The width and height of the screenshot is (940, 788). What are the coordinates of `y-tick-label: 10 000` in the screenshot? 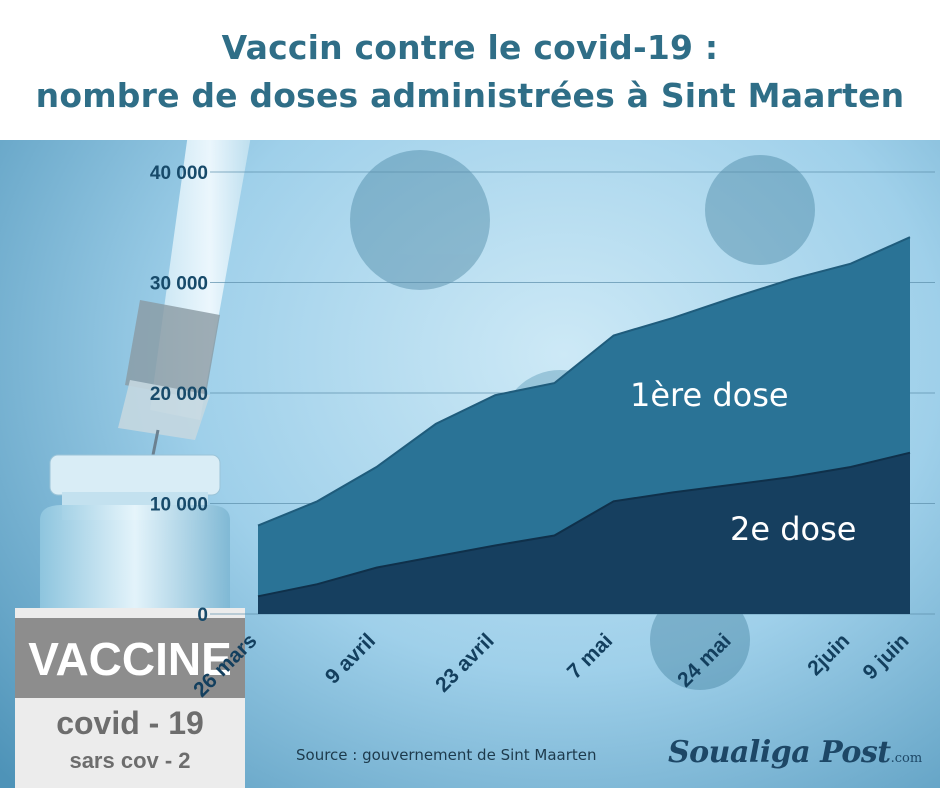 It's located at (179, 505).